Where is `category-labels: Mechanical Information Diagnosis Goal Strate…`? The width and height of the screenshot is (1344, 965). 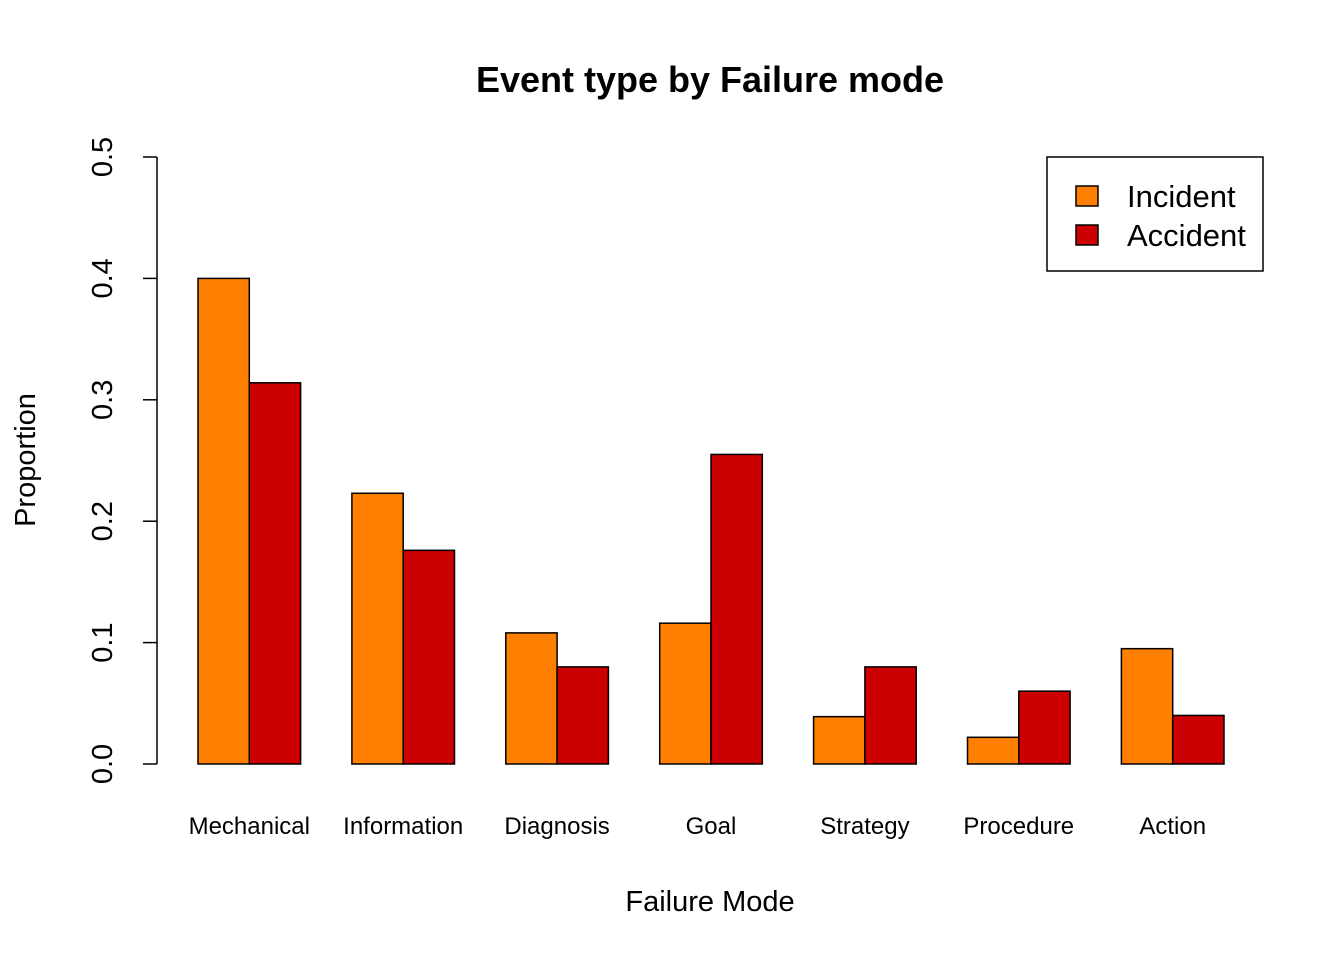
category-labels: Mechanical Information Diagnosis Goal Strate… is located at coordinates (697, 826).